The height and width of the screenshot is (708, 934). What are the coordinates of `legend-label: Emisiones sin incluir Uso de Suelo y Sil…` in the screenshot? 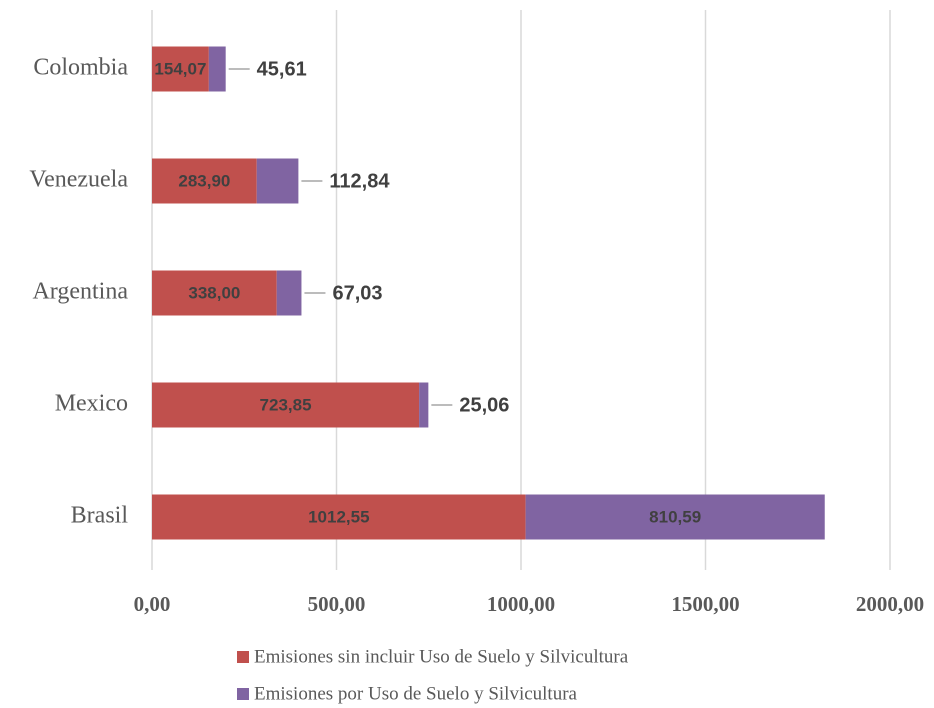 It's located at (441, 656).